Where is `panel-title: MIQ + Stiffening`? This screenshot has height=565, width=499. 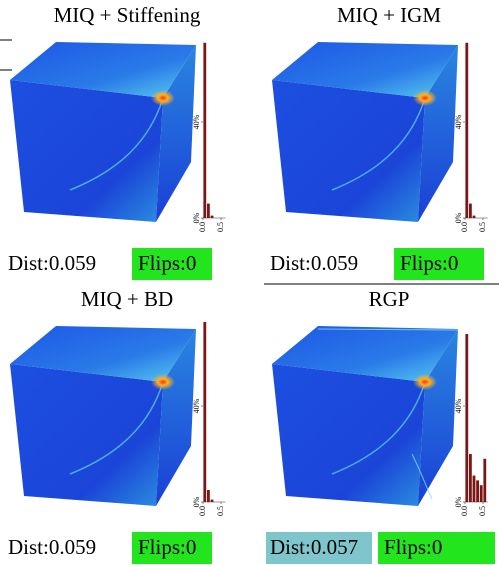 panel-title: MIQ + Stiffening is located at coordinates (127, 15).